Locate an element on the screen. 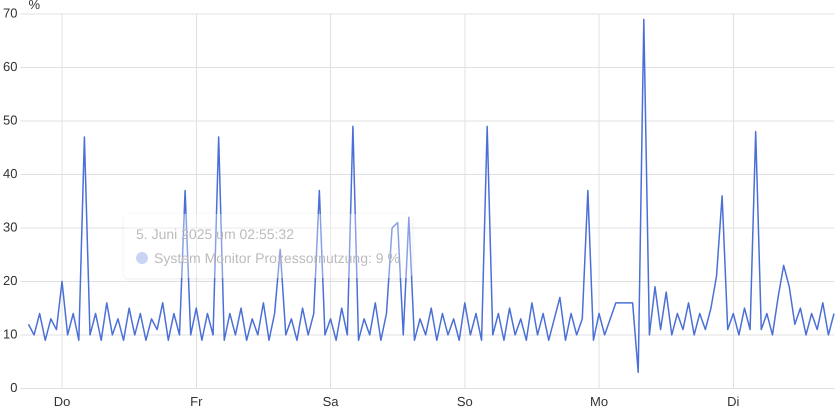  y-tick-label: 10 is located at coordinates (10, 334).